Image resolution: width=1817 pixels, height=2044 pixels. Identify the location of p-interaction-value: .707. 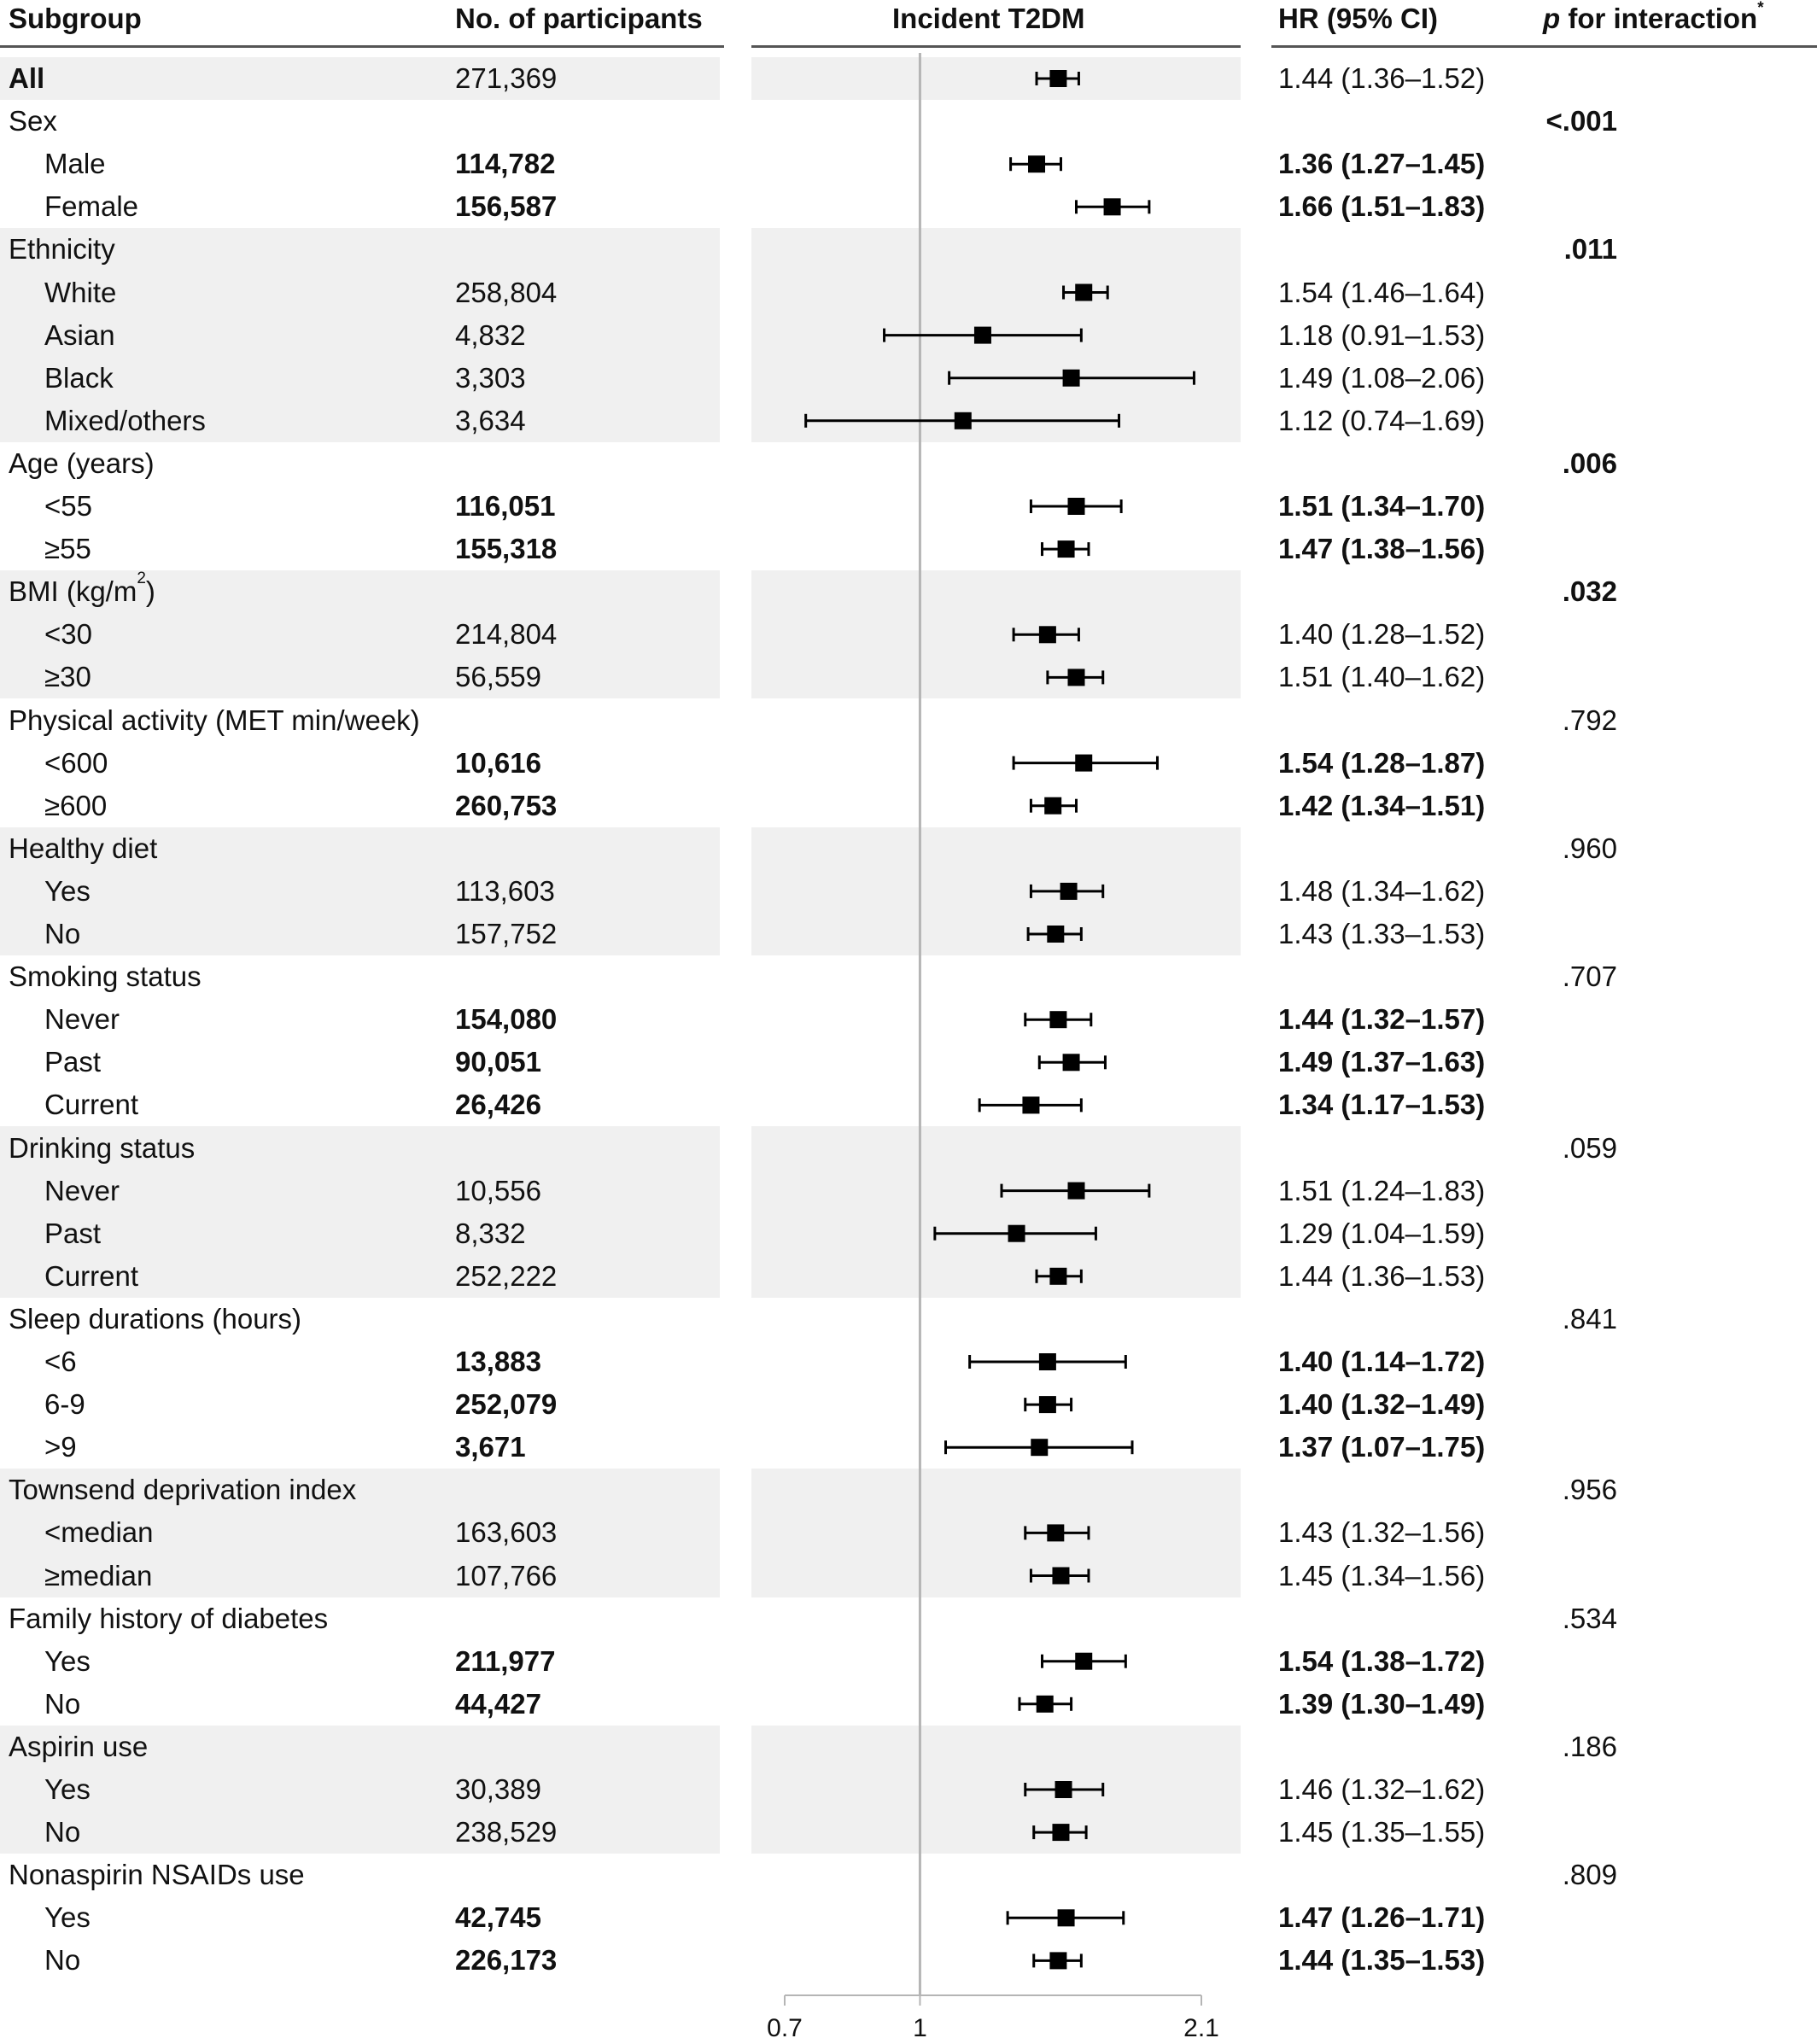
(1589, 977).